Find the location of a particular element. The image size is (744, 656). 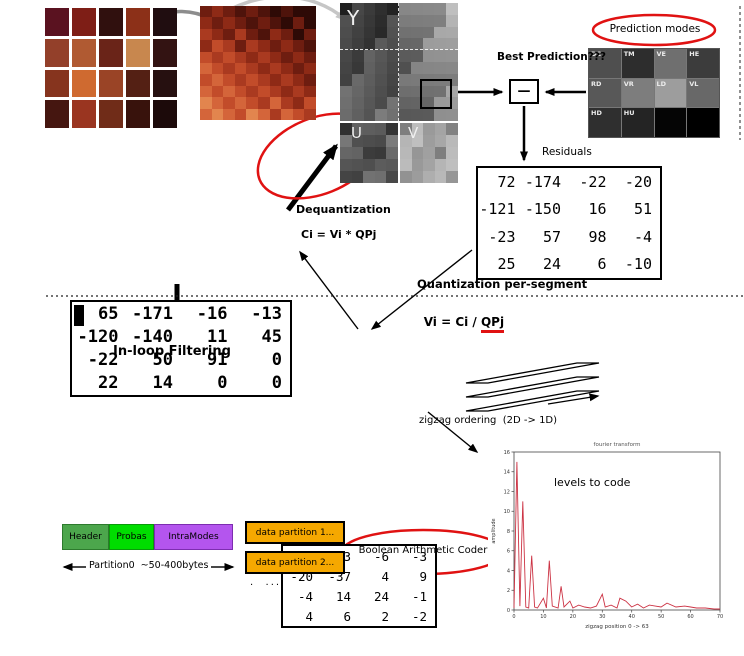

prediction-mode-label: HU is located at coordinates (629, 113).